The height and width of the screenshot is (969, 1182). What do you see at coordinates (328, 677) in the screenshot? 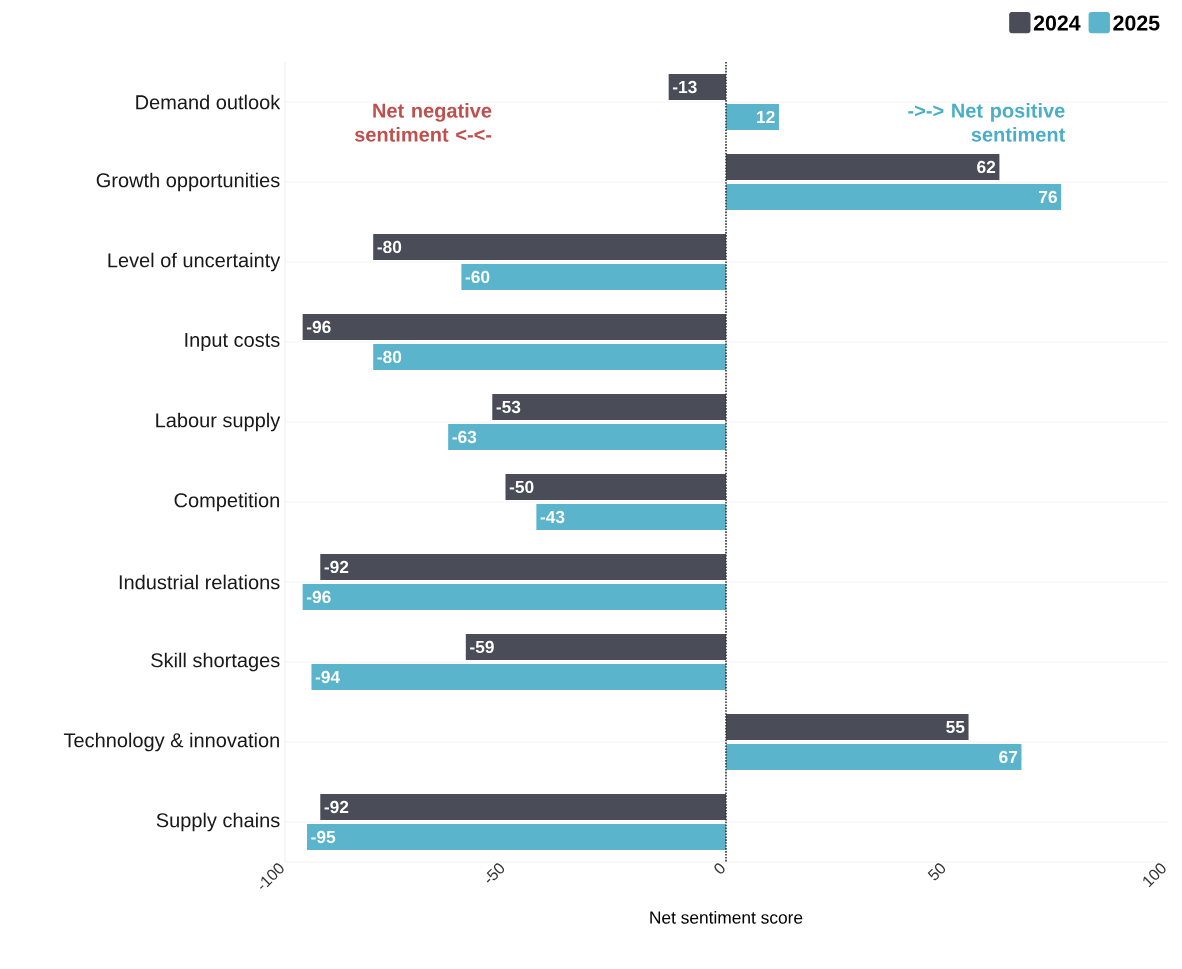
I see `data-label: -94` at bounding box center [328, 677].